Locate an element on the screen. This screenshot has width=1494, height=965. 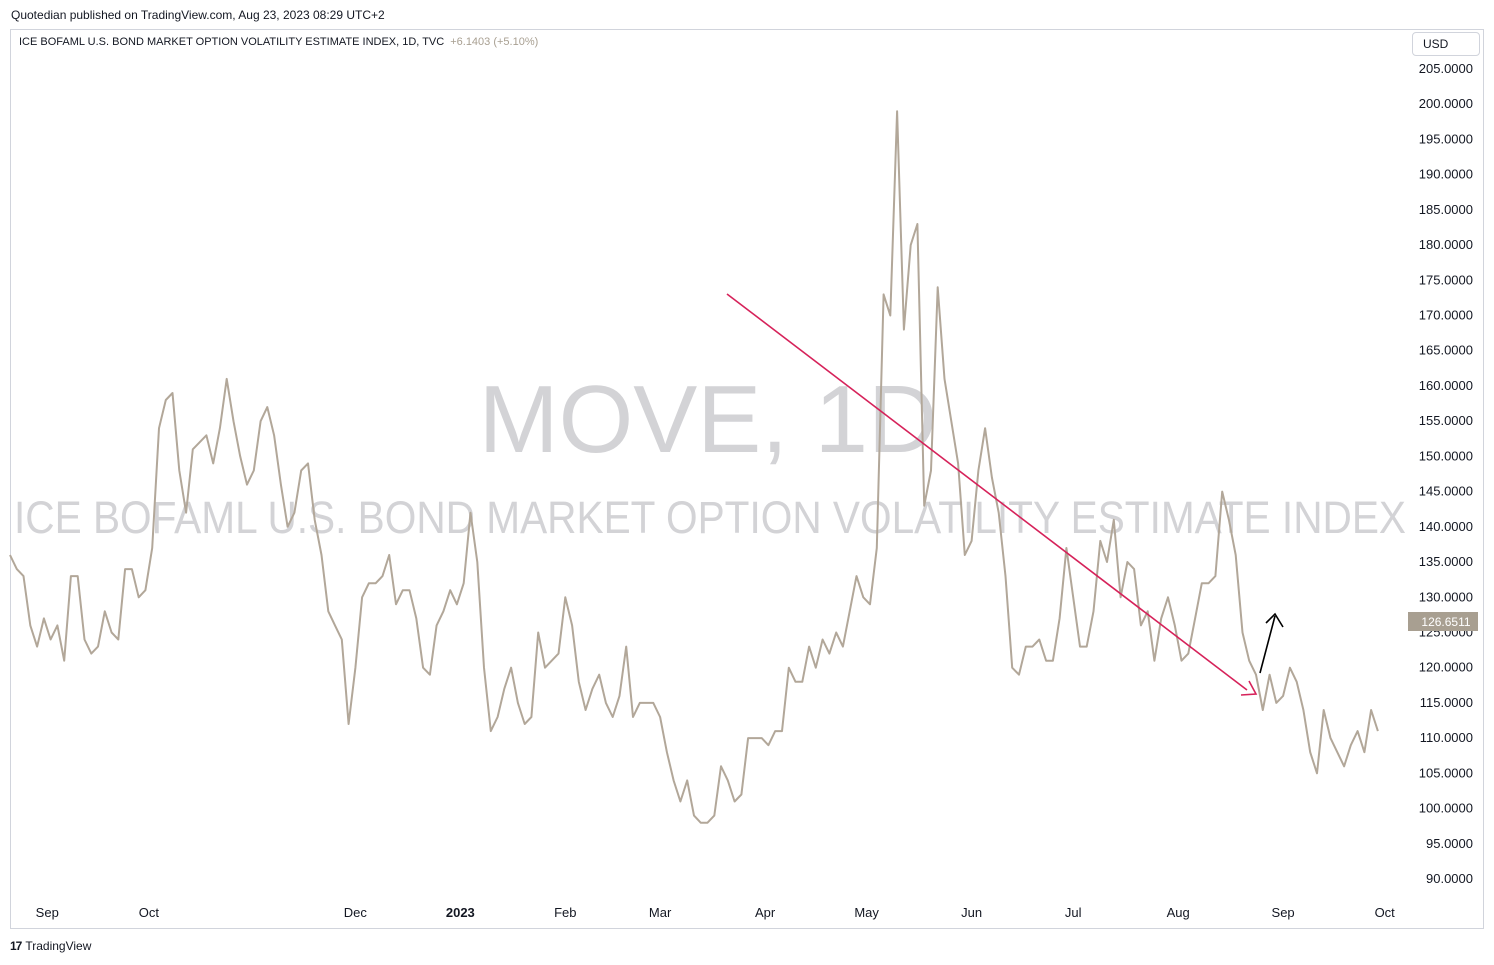
x-tick-label: Jun is located at coordinates (971, 912).